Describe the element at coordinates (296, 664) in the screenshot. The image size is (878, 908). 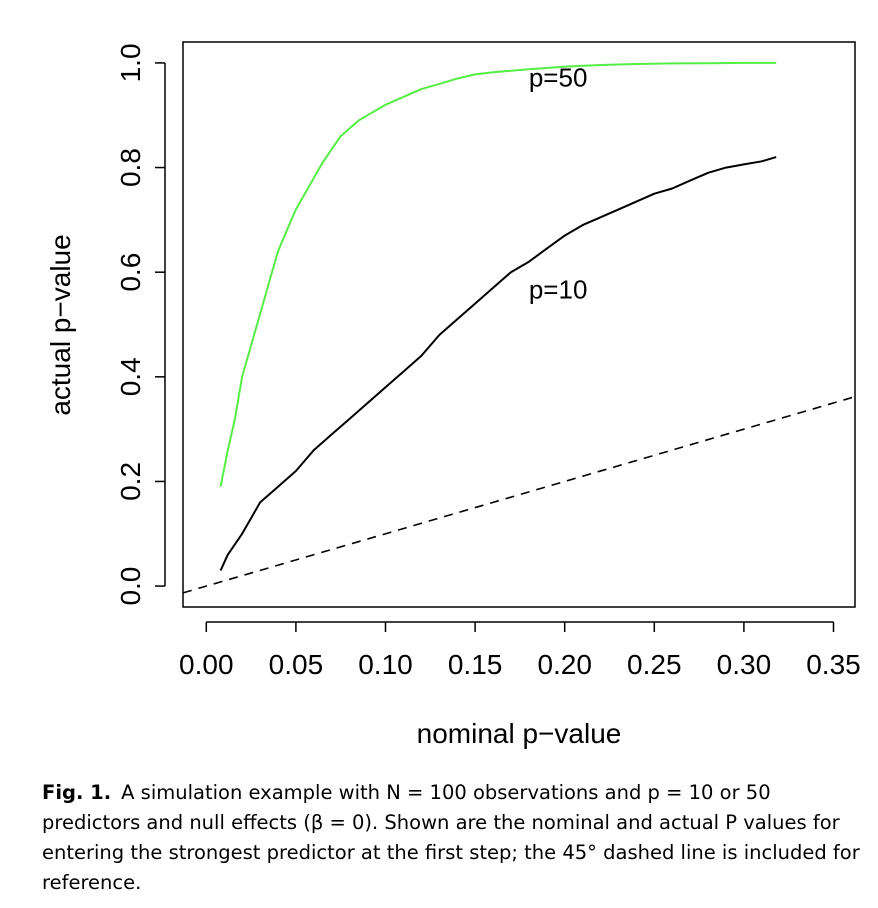
I see `x-tick-label: 0.05` at that location.